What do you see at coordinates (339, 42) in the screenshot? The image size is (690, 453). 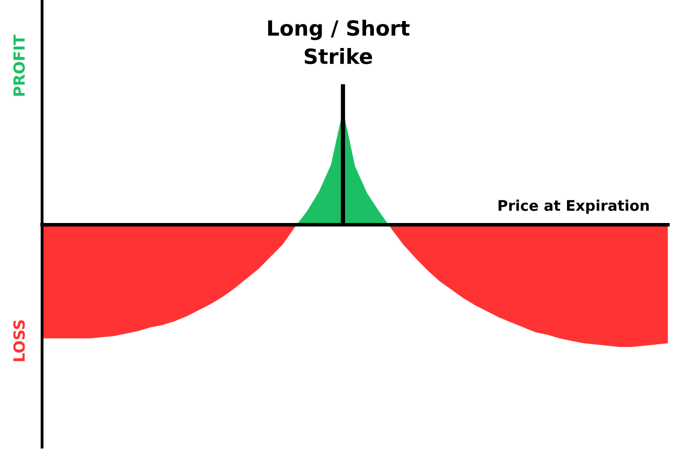 I see `text: Long / Short Strike` at bounding box center [339, 42].